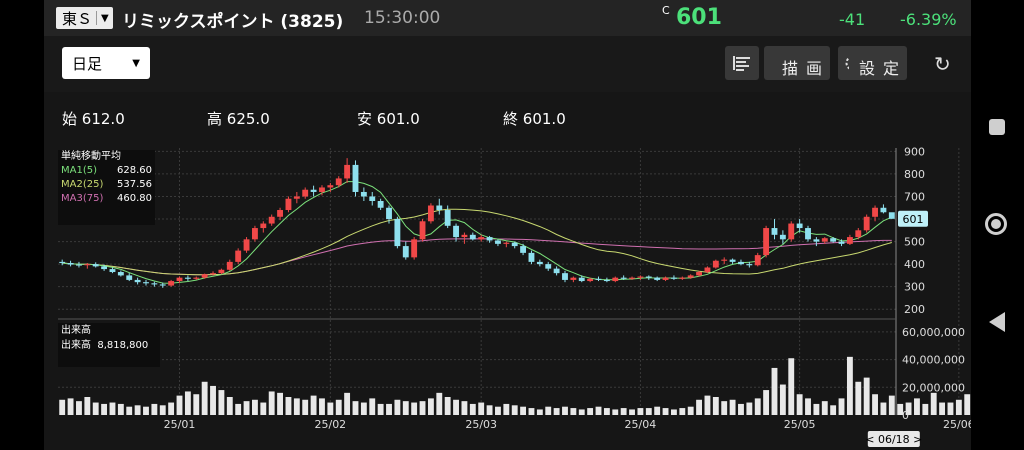 This screenshot has height=450, width=1024. What do you see at coordinates (105, 18) in the screenshot?
I see `chevron-down-icon: ▼` at bounding box center [105, 18].